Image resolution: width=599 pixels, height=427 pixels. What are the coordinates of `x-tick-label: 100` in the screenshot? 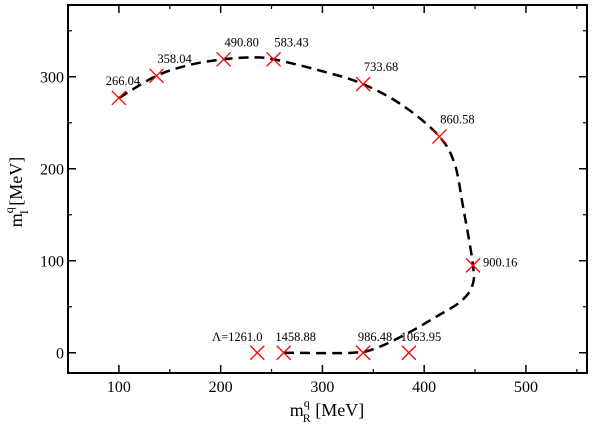 It's located at (119, 387).